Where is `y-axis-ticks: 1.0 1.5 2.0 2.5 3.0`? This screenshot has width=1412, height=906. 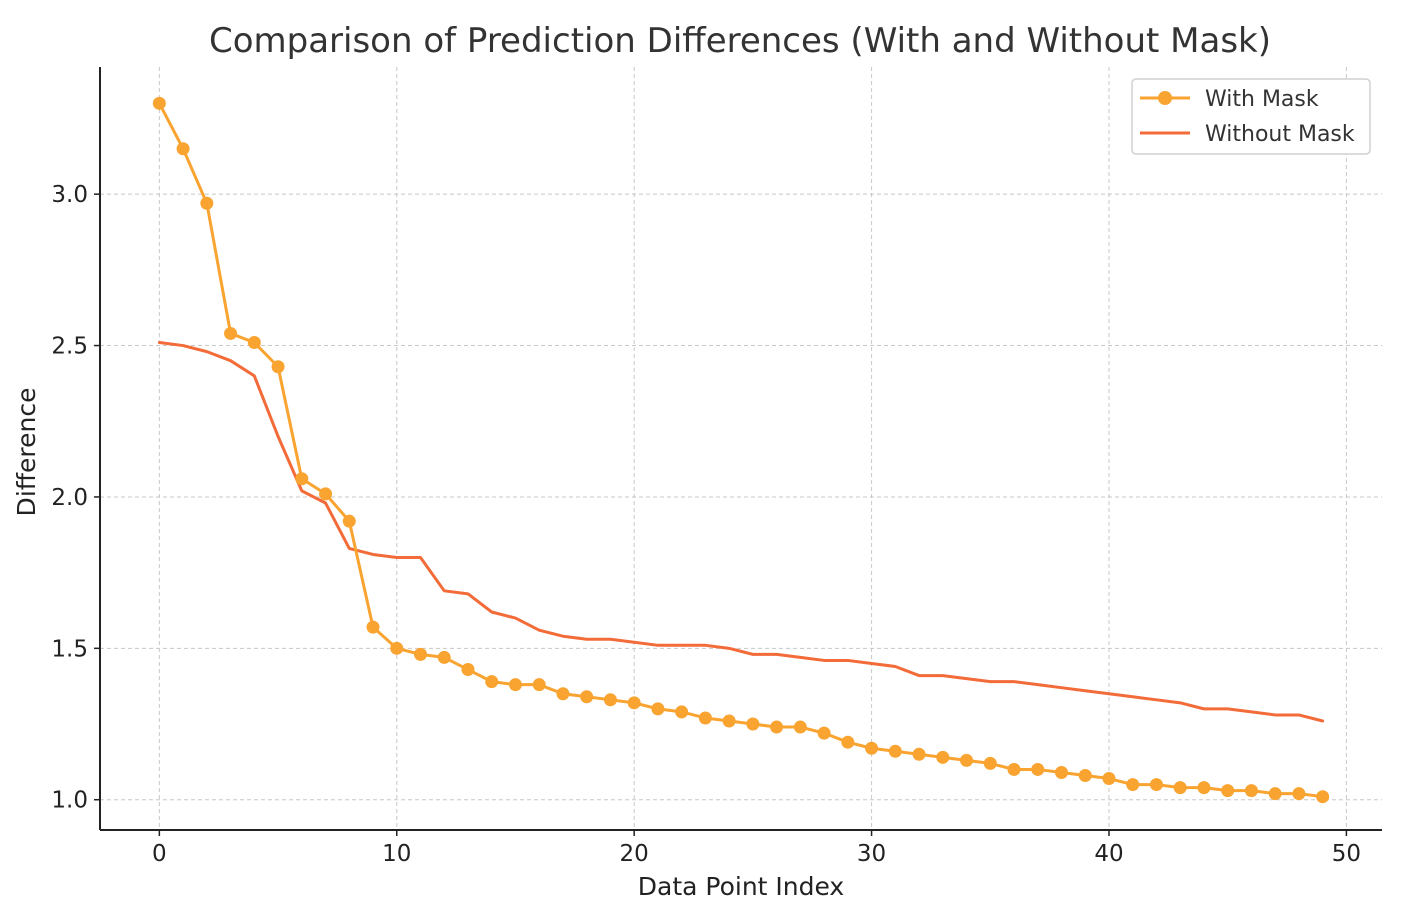
y-axis-ticks: 1.0 1.5 2.0 2.5 3.0 is located at coordinates (75, 498).